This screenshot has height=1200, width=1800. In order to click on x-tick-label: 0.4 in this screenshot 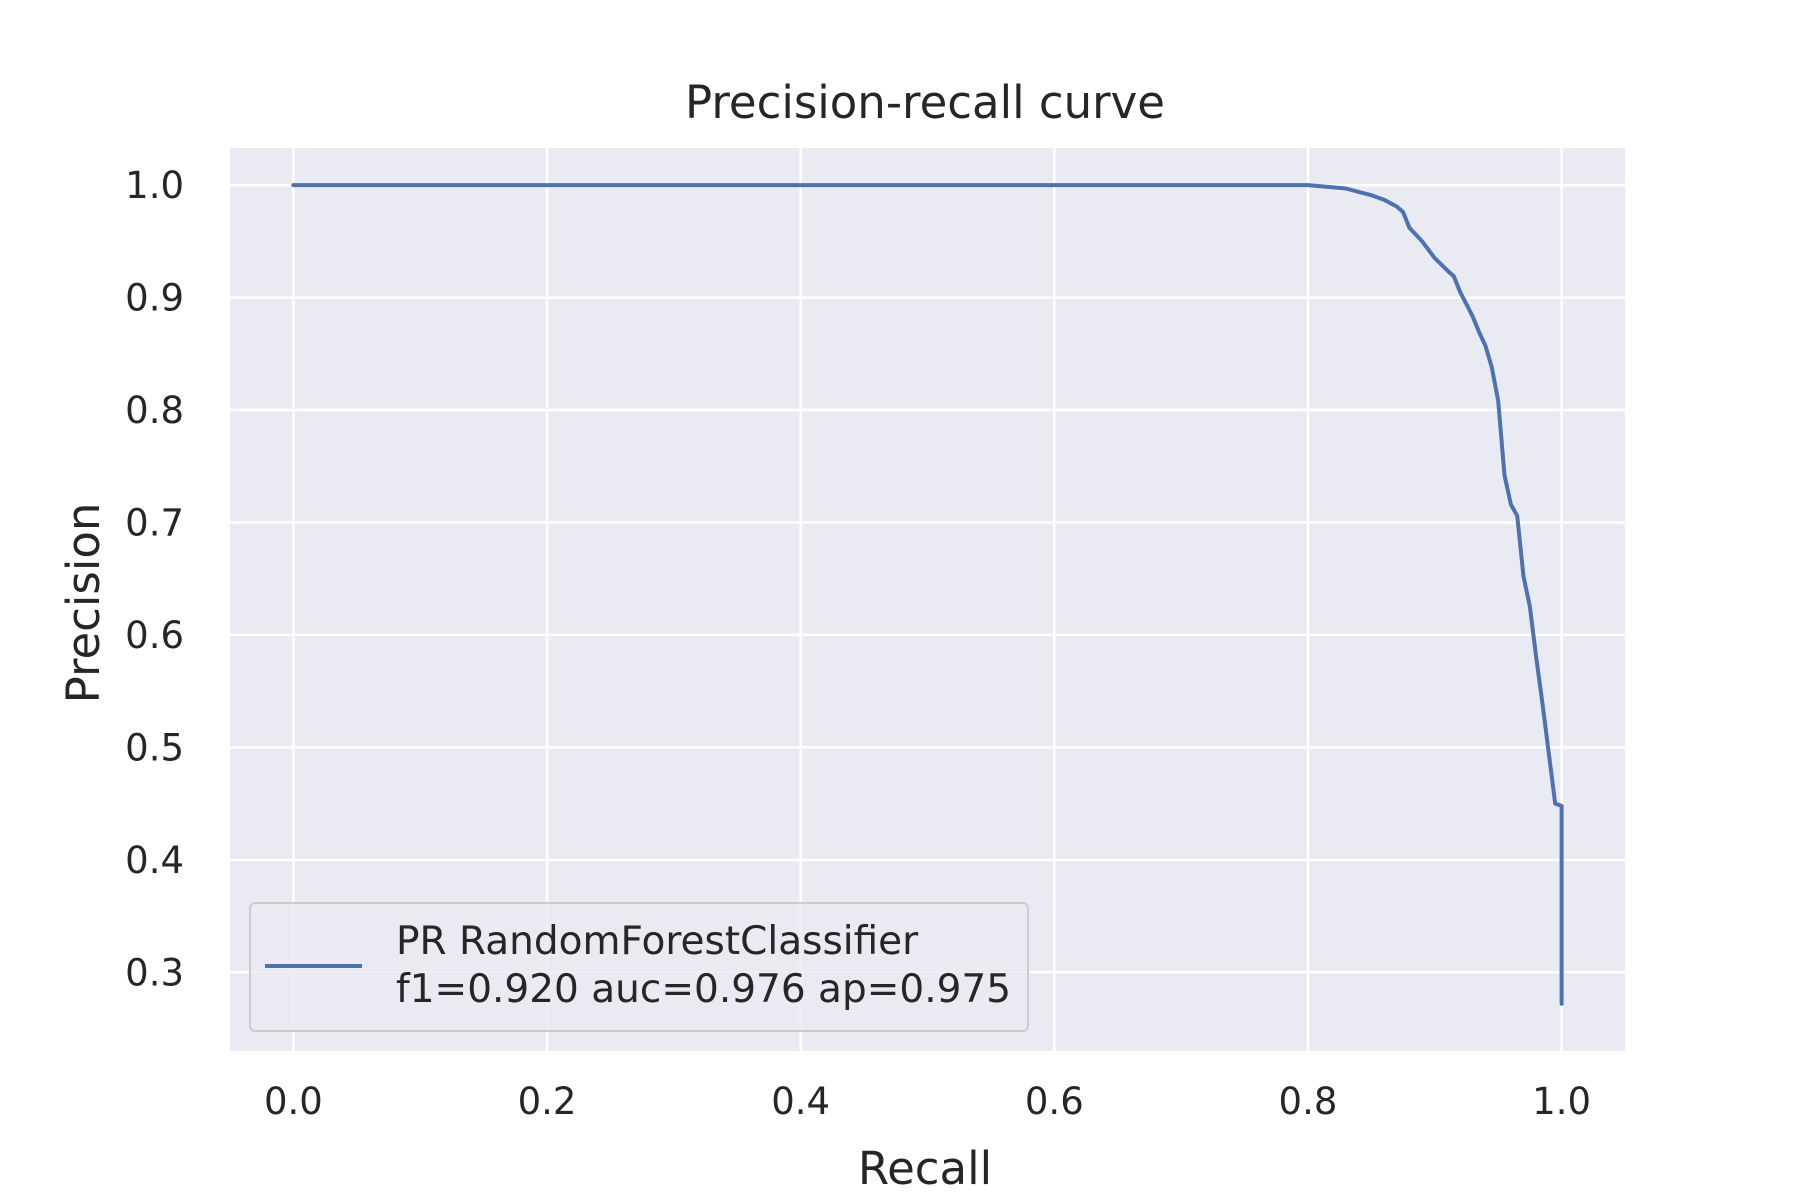, I will do `click(800, 1101)`.